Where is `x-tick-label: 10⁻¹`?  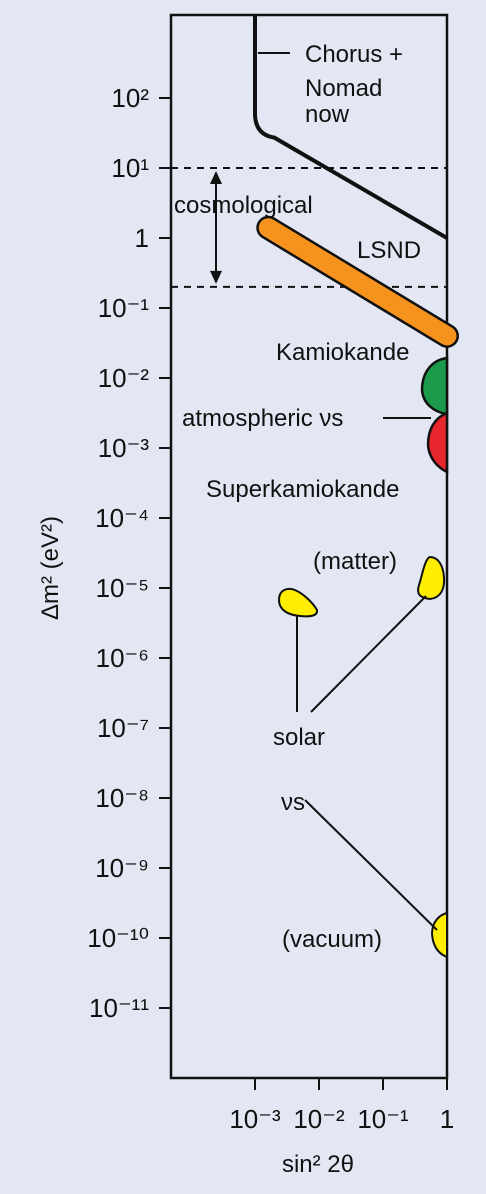
x-tick-label: 10⁻¹ is located at coordinates (383, 1119).